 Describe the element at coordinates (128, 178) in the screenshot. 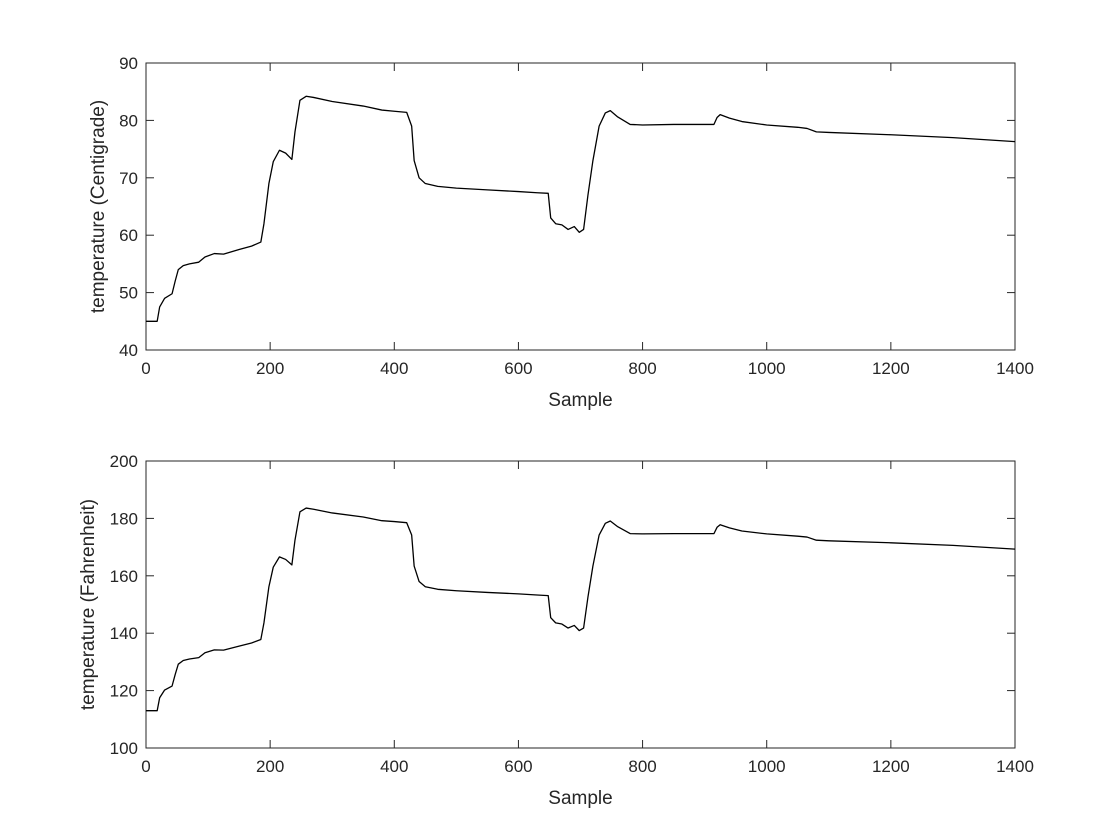

I see `y-tick-label: 70` at that location.